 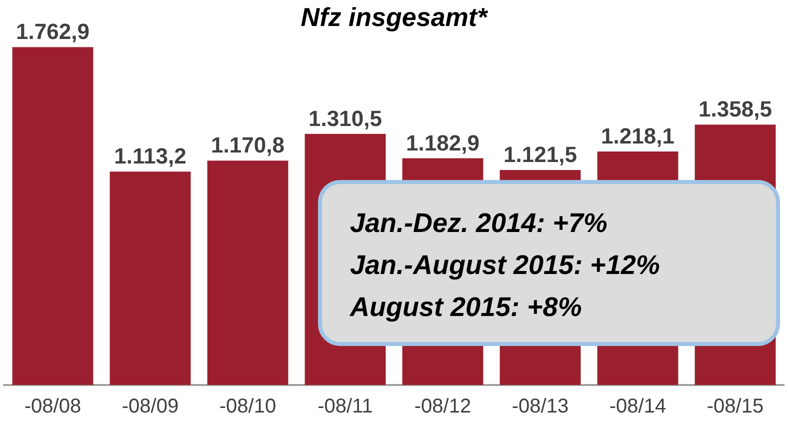 I want to click on data-label: 1.310,5, so click(x=345, y=118).